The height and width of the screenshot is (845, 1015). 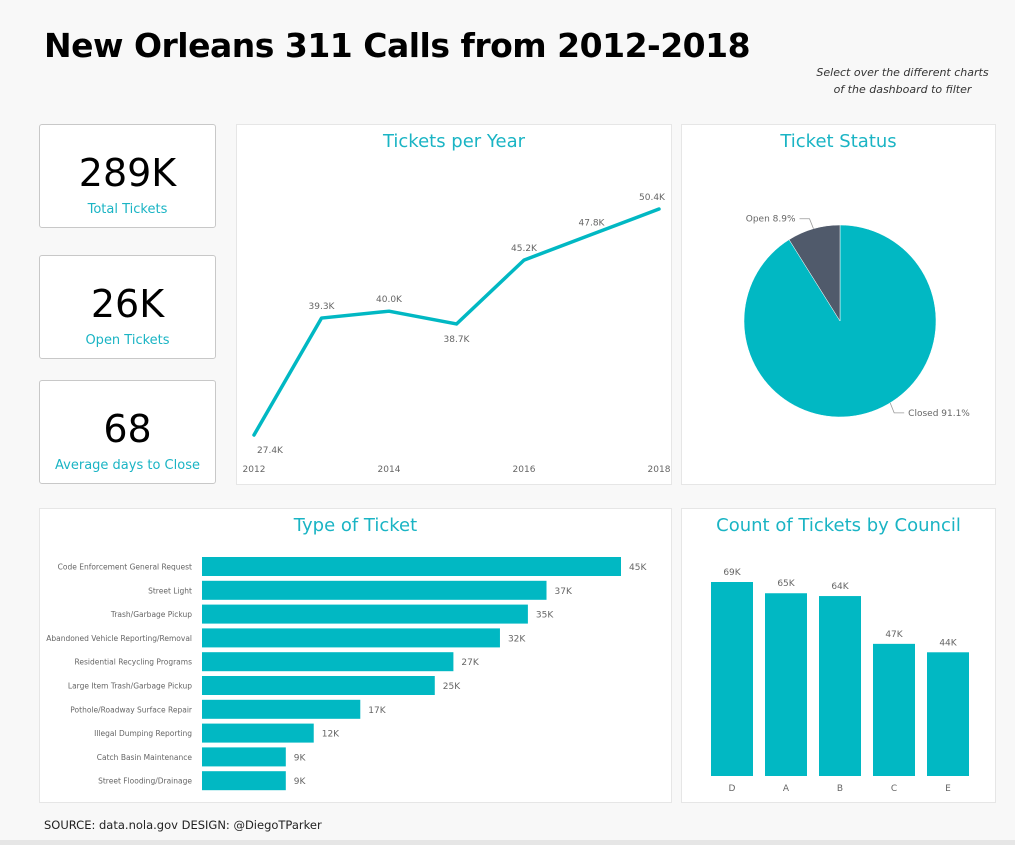 What do you see at coordinates (119, 638) in the screenshot?
I see `category-label: Abandoned Vehicle Reporting/Removal` at bounding box center [119, 638].